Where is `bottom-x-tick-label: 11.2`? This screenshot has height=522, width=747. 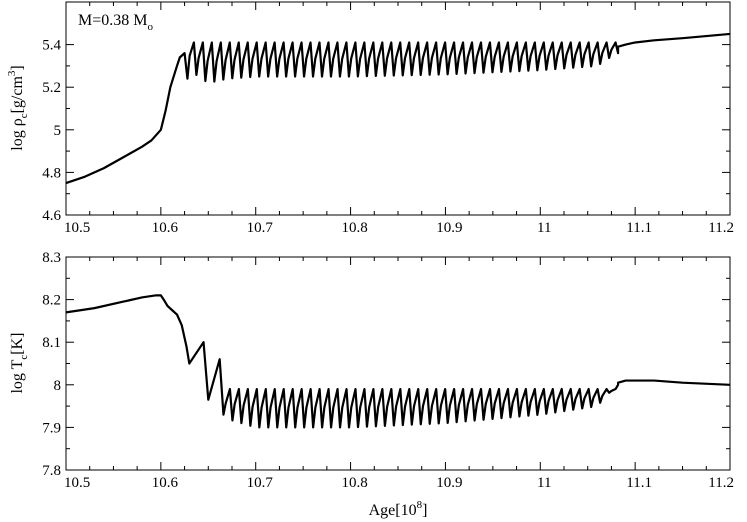
bottom-x-tick-label: 11.2 is located at coordinates (721, 483).